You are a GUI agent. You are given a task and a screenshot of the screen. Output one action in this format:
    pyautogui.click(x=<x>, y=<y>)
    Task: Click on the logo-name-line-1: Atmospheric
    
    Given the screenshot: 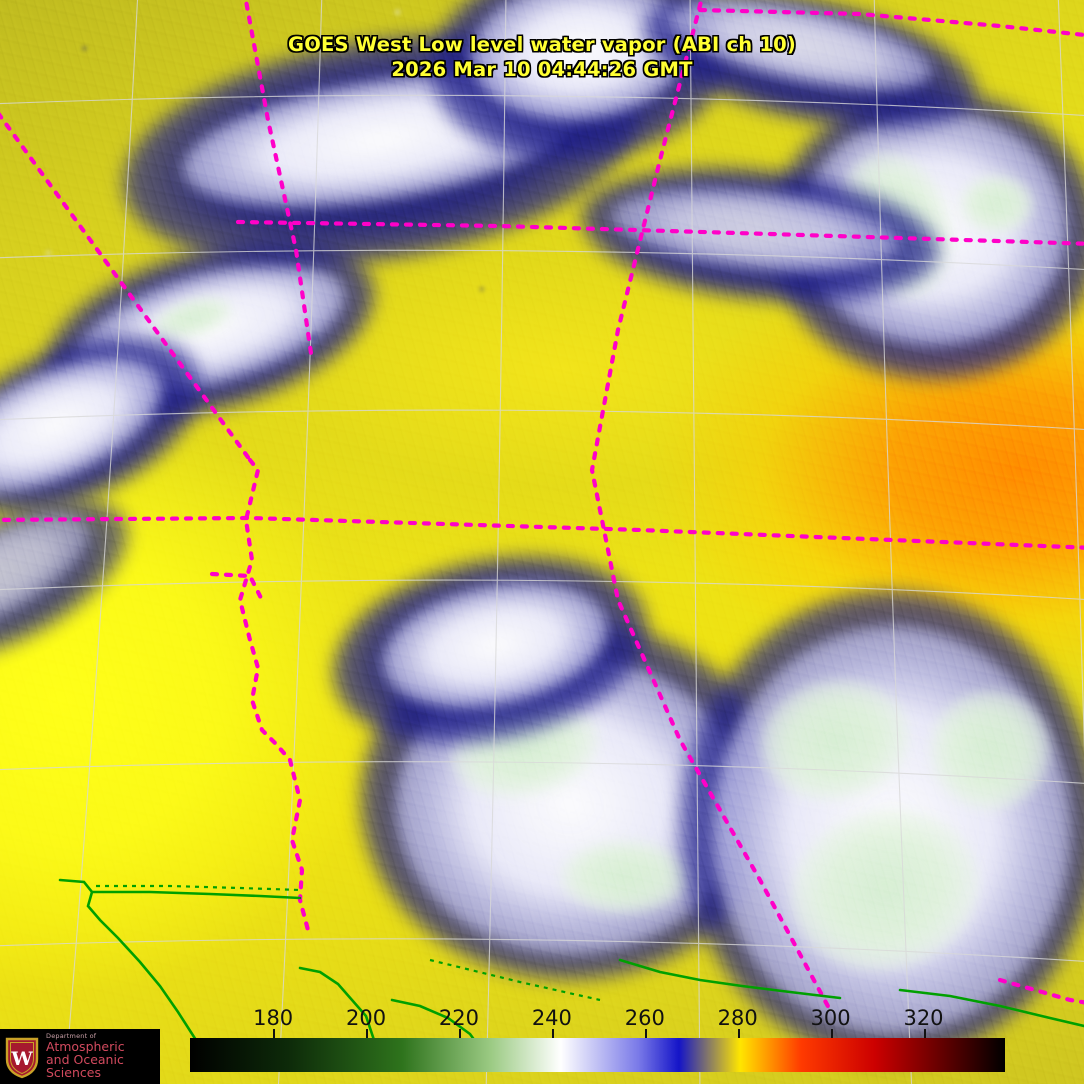 What is the action you would take?
    pyautogui.click(x=85, y=1047)
    